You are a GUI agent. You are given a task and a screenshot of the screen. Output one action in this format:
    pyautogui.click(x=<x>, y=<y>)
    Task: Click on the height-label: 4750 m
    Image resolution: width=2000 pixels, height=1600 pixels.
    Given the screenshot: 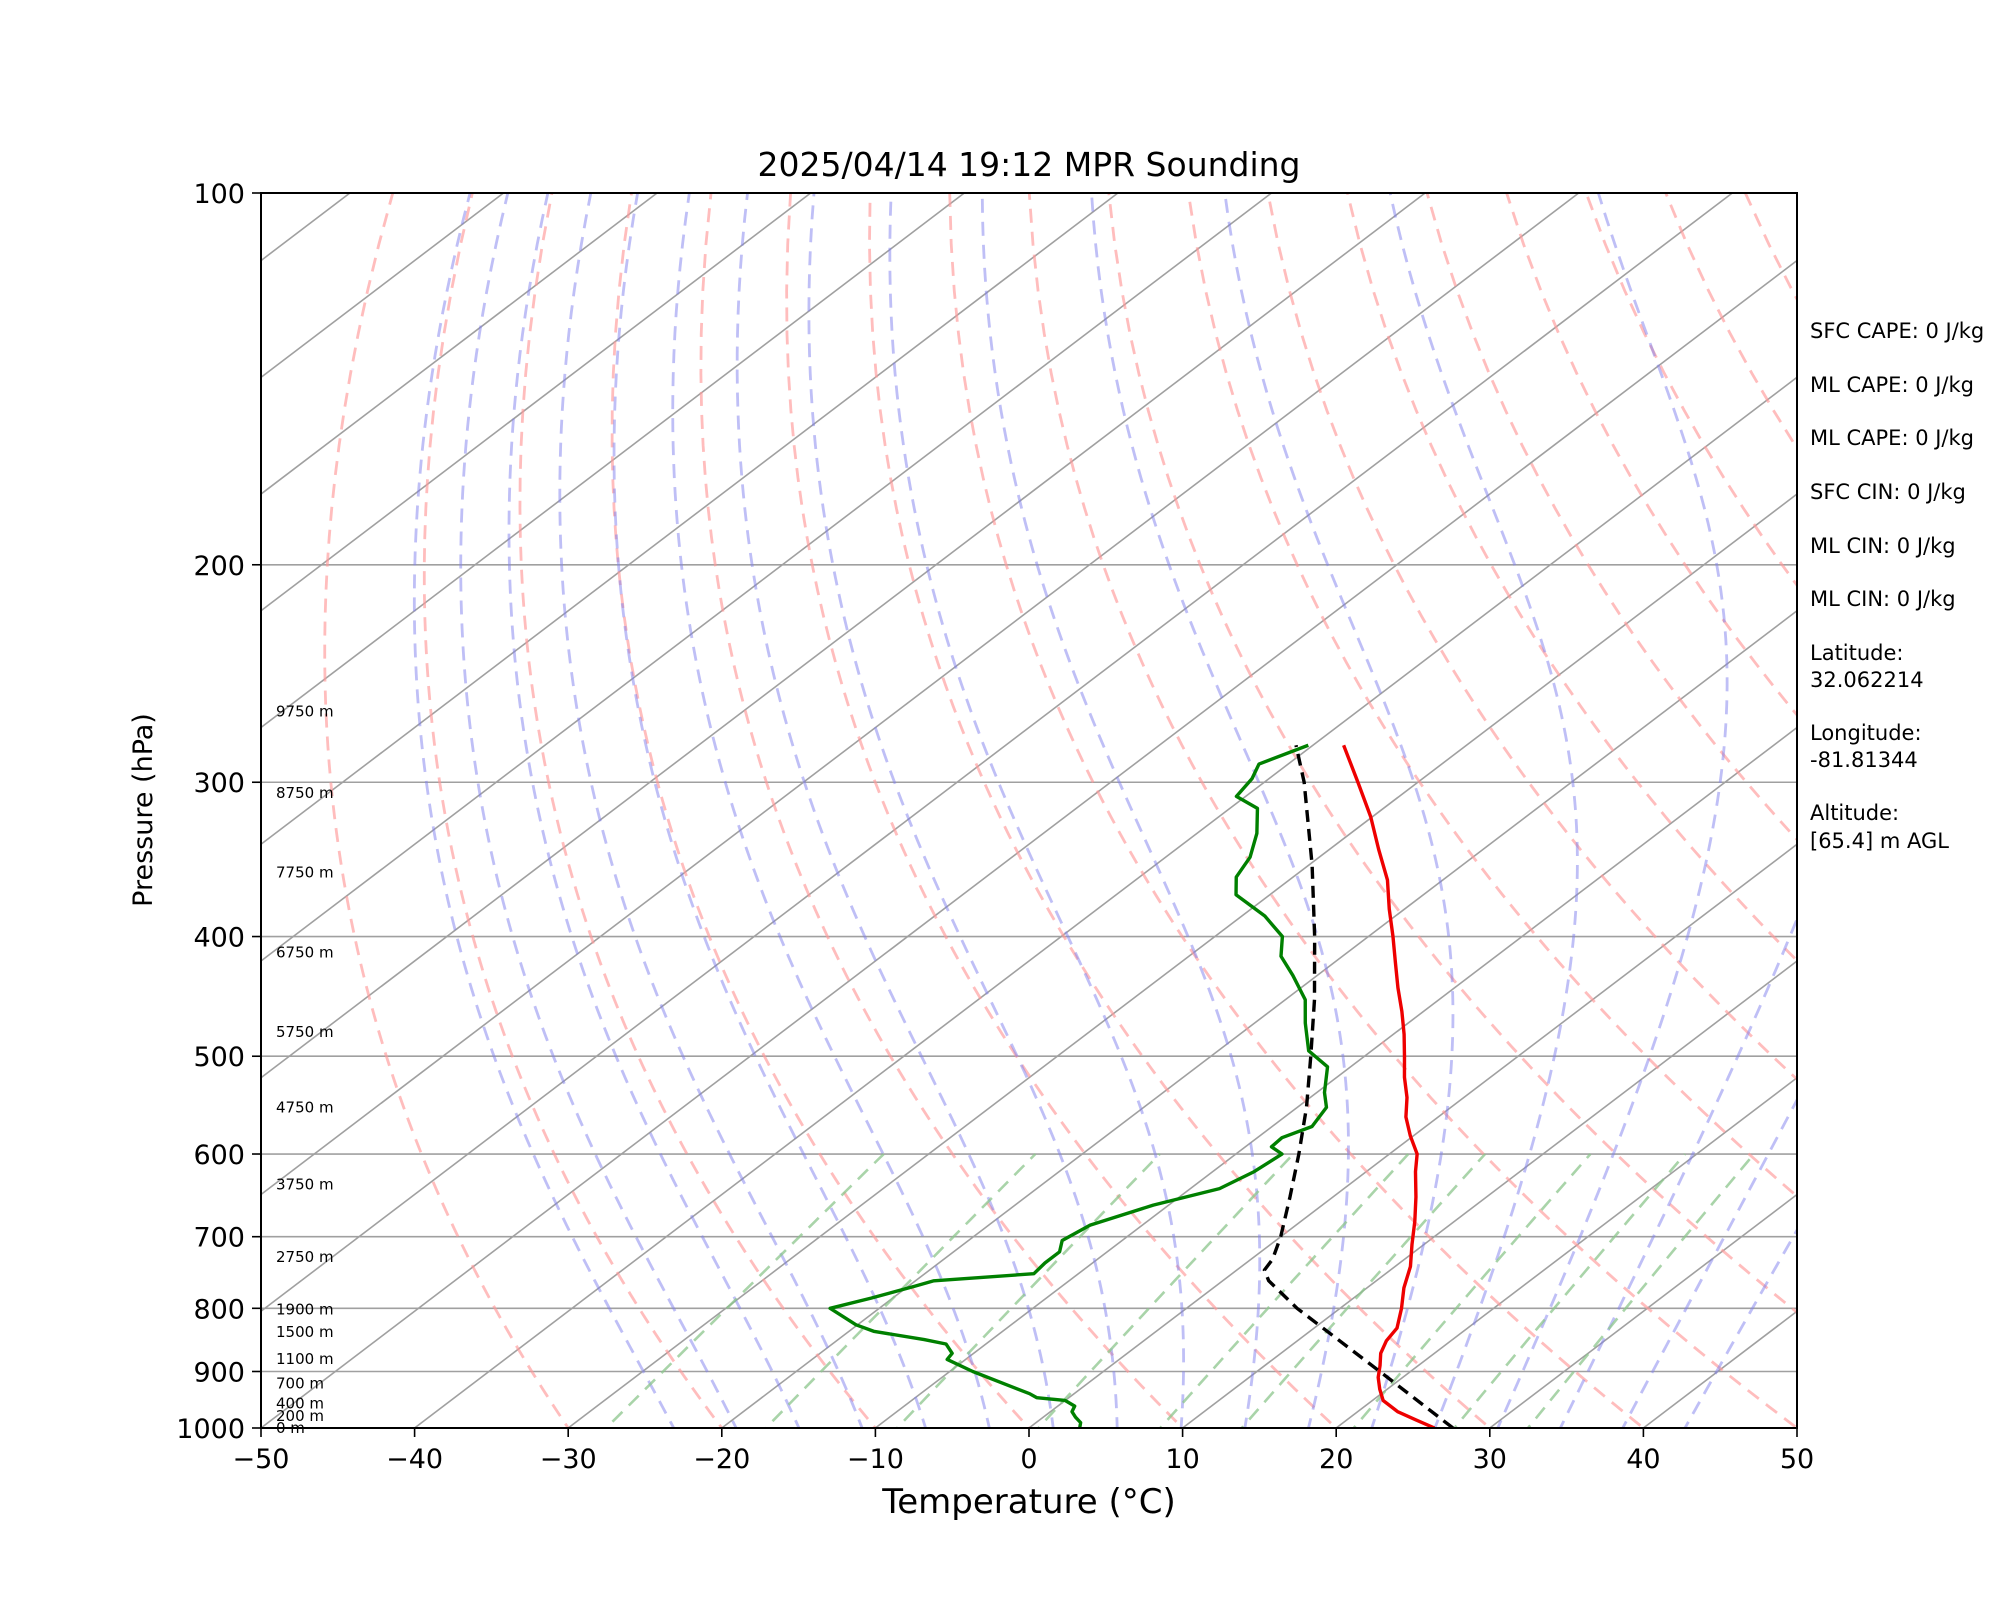 What is the action you would take?
    pyautogui.click(x=305, y=1107)
    